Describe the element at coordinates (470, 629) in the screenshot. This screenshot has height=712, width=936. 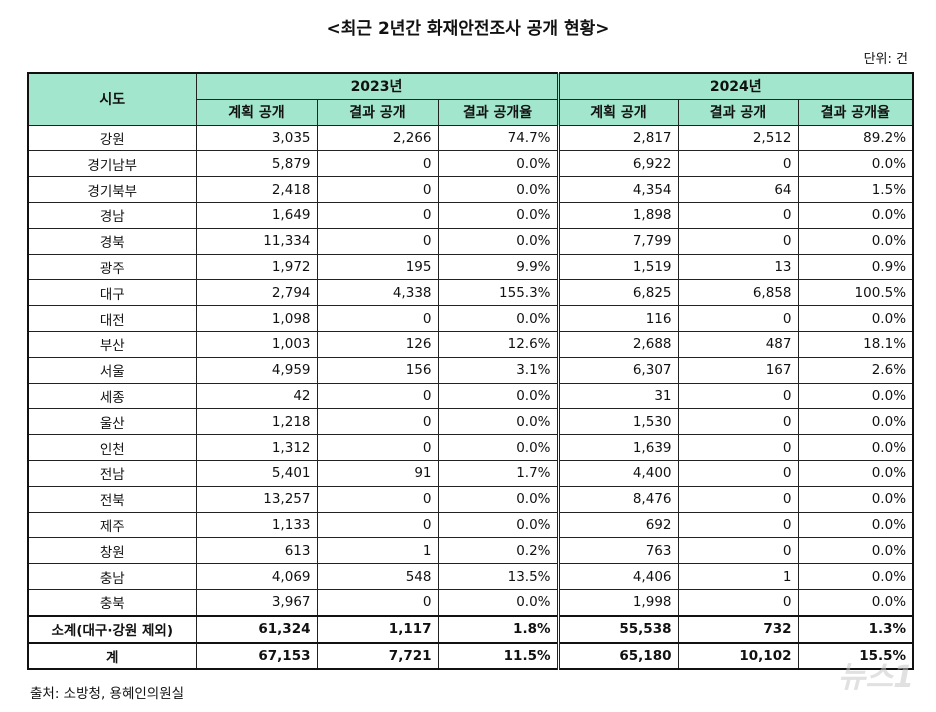
I see `subtotal-row: 소계(대구·강원 제외) 61,324 1,117 1.8% 55,538 732 1.3%` at that location.